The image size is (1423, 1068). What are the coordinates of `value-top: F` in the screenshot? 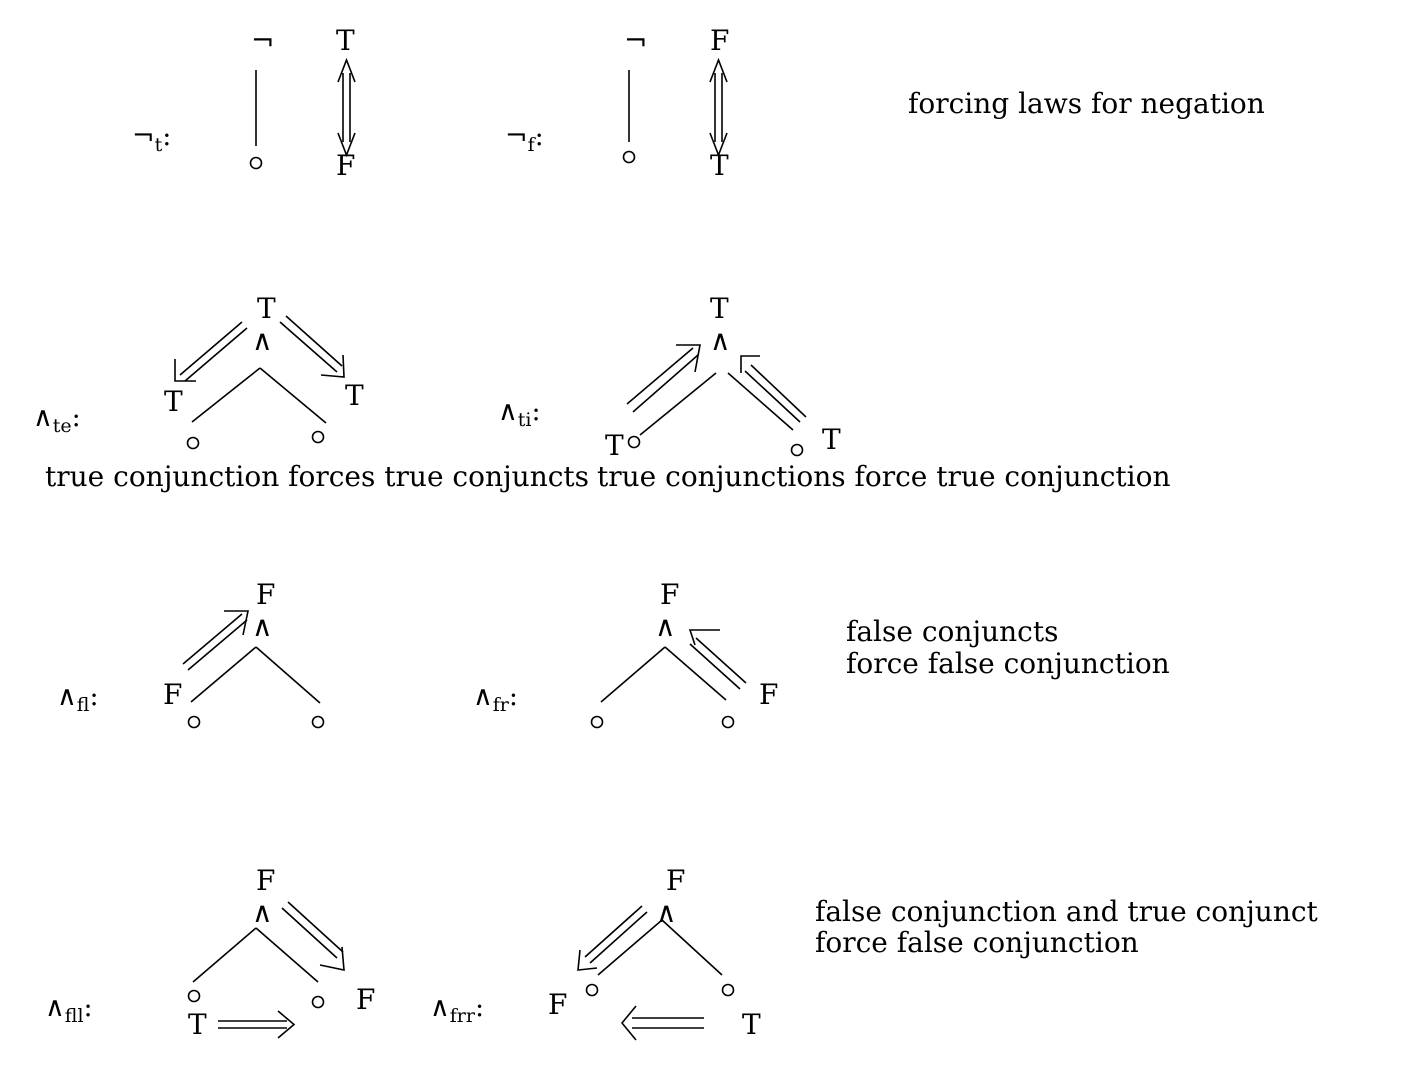 It's located at (719, 40).